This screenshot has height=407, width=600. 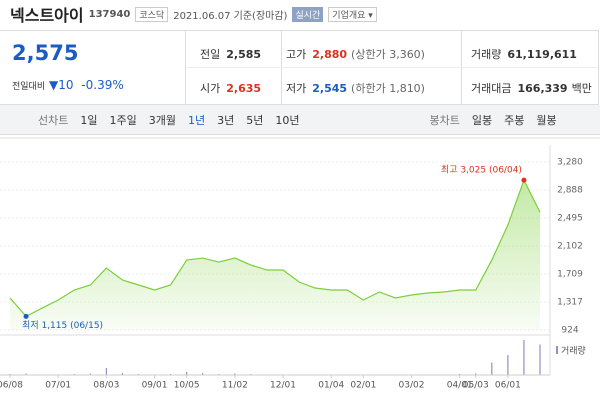 What do you see at coordinates (524, 180) in the screenshot?
I see `max-dot` at bounding box center [524, 180].